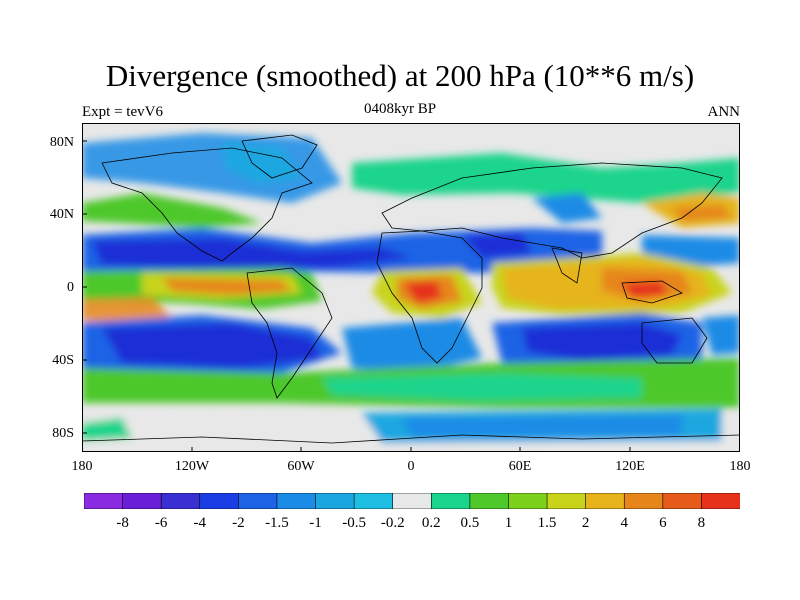 Image resolution: width=800 pixels, height=600 pixels. I want to click on lat-tick-label: 40N, so click(61, 214).